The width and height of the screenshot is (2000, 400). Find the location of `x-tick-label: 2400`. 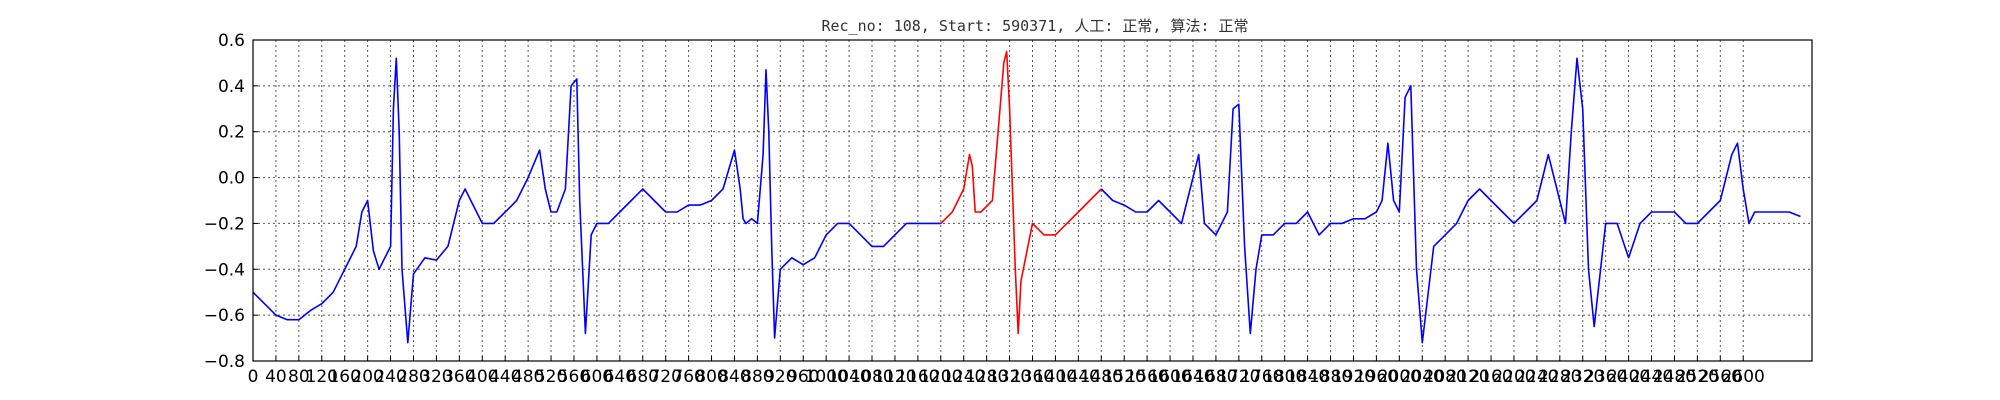

x-tick-label: 2400 is located at coordinates (1628, 377).